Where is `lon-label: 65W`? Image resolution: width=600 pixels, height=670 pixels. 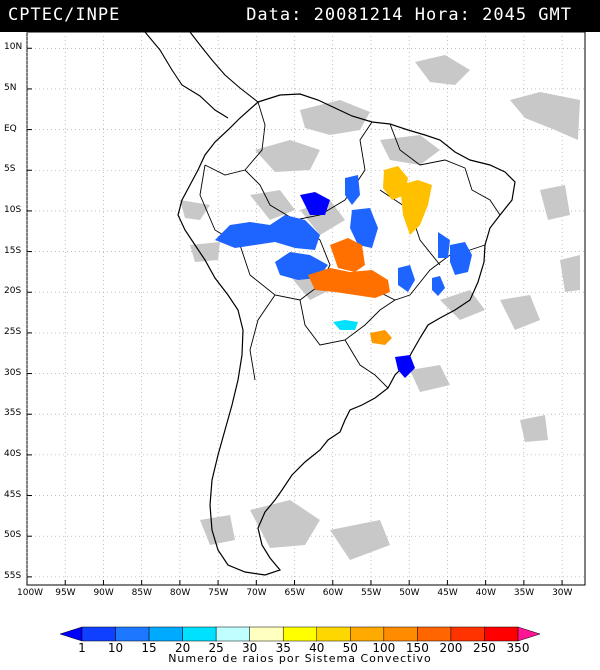 lon-label: 65W is located at coordinates (294, 593).